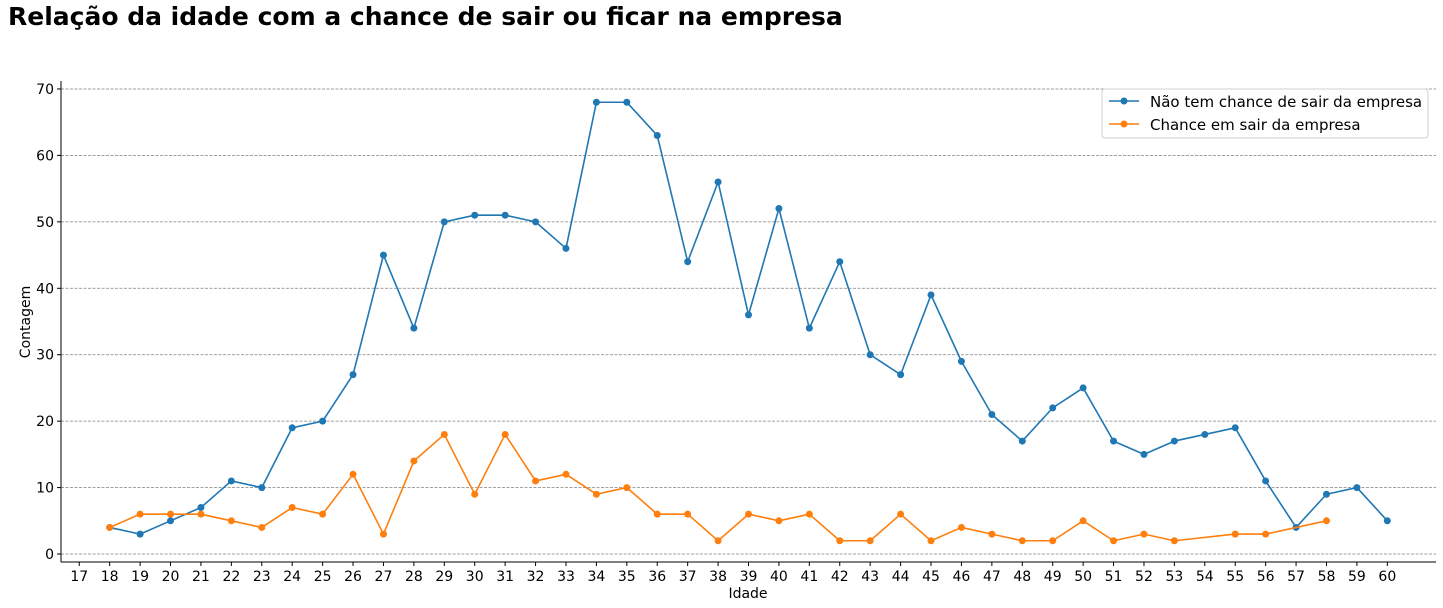  Describe the element at coordinates (45, 156) in the screenshot. I see `y-tick-label: 60` at that location.